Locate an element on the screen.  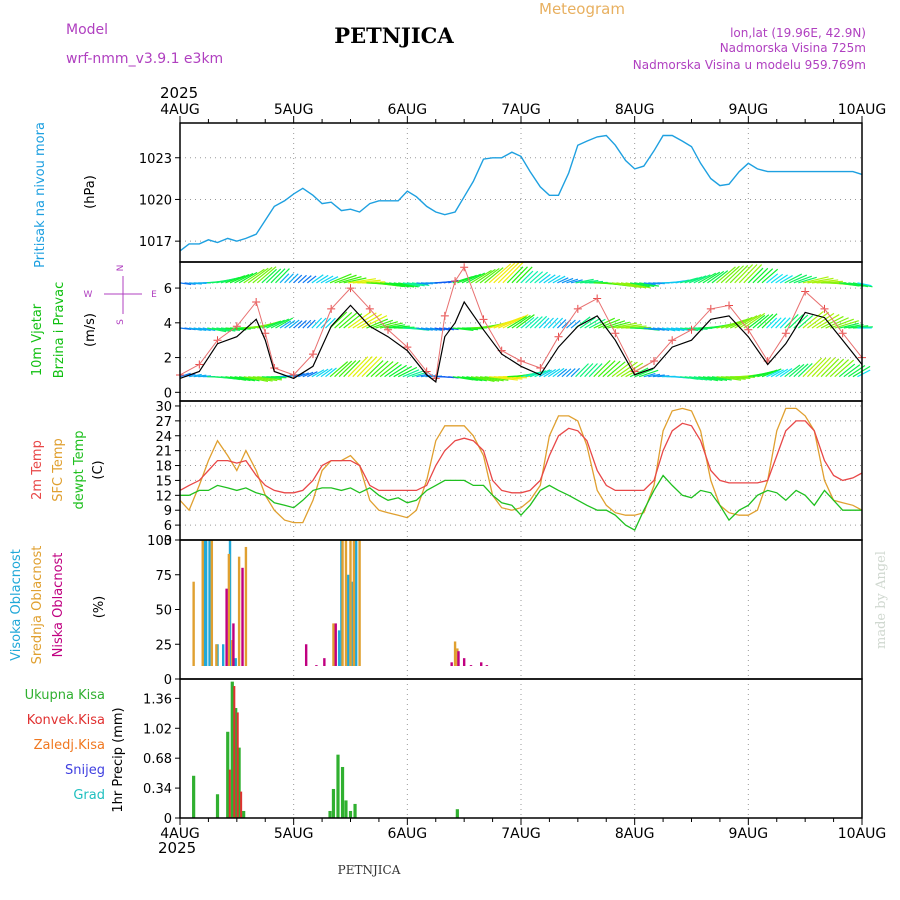
y-tick-label: 1017 is located at coordinates (155, 242).